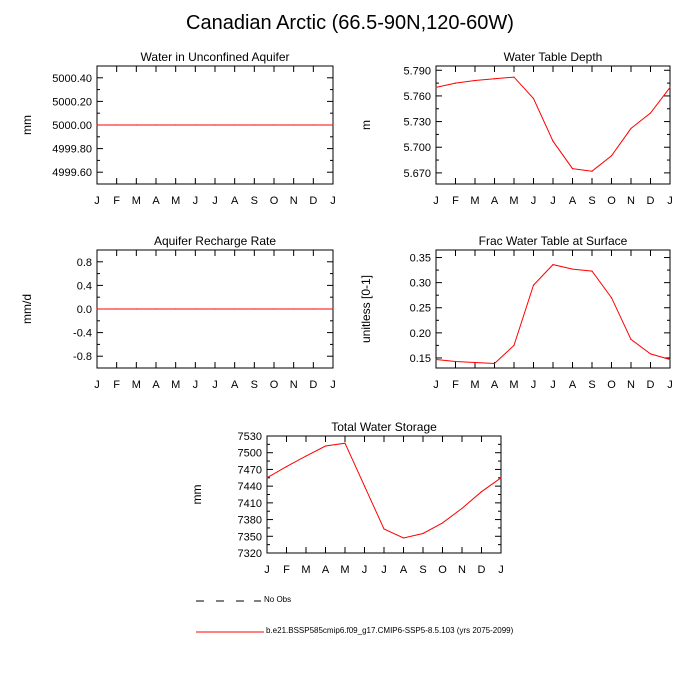  Describe the element at coordinates (553, 57) in the screenshot. I see `chart-title: Water Table Depth` at that location.